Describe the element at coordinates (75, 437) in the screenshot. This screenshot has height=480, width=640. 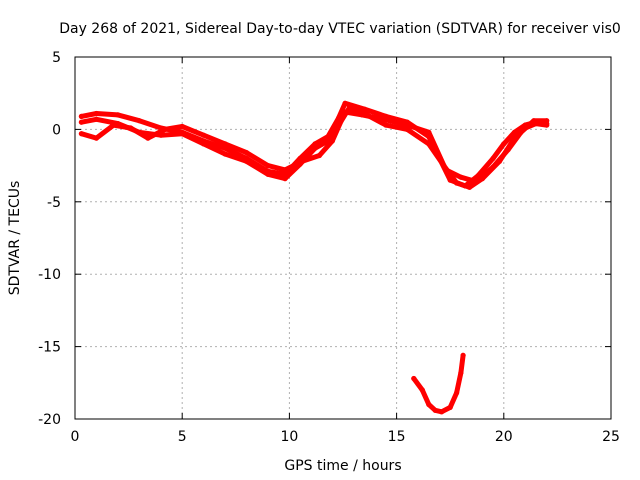
I see `x-tick-label: 0` at that location.